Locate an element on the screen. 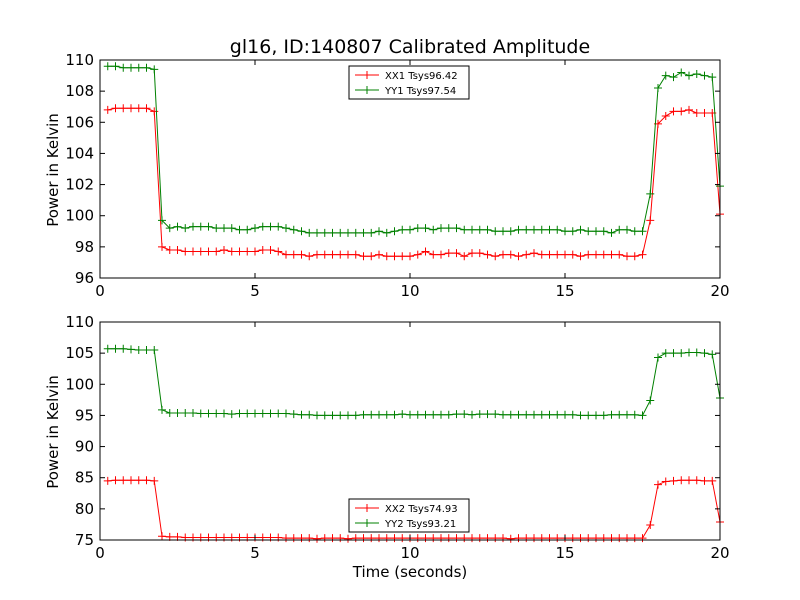 This screenshot has height=600, width=800. y-tick-label: 100 is located at coordinates (79, 384).